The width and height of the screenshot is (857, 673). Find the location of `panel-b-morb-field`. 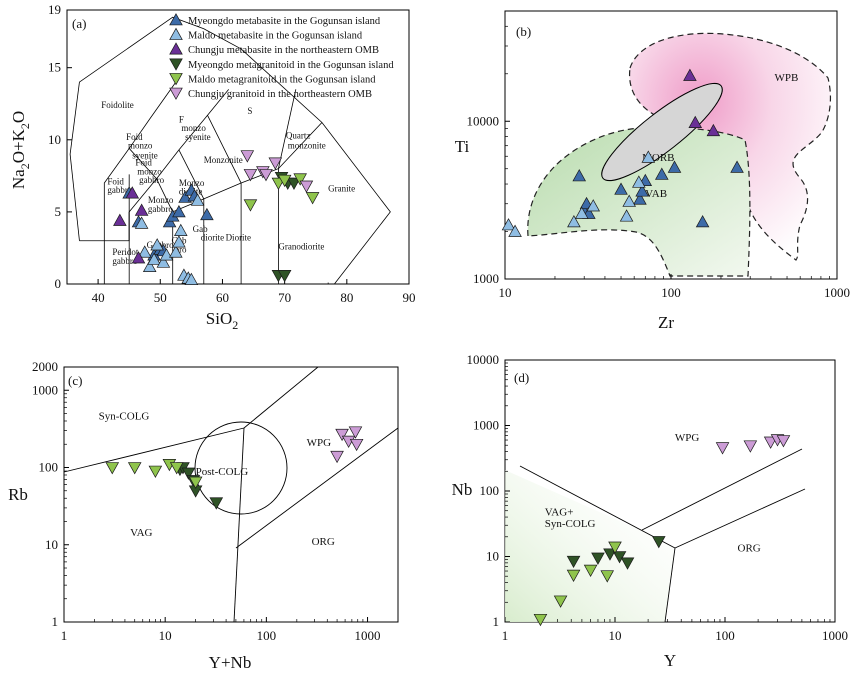

panel-b-morb-field is located at coordinates (662, 132).